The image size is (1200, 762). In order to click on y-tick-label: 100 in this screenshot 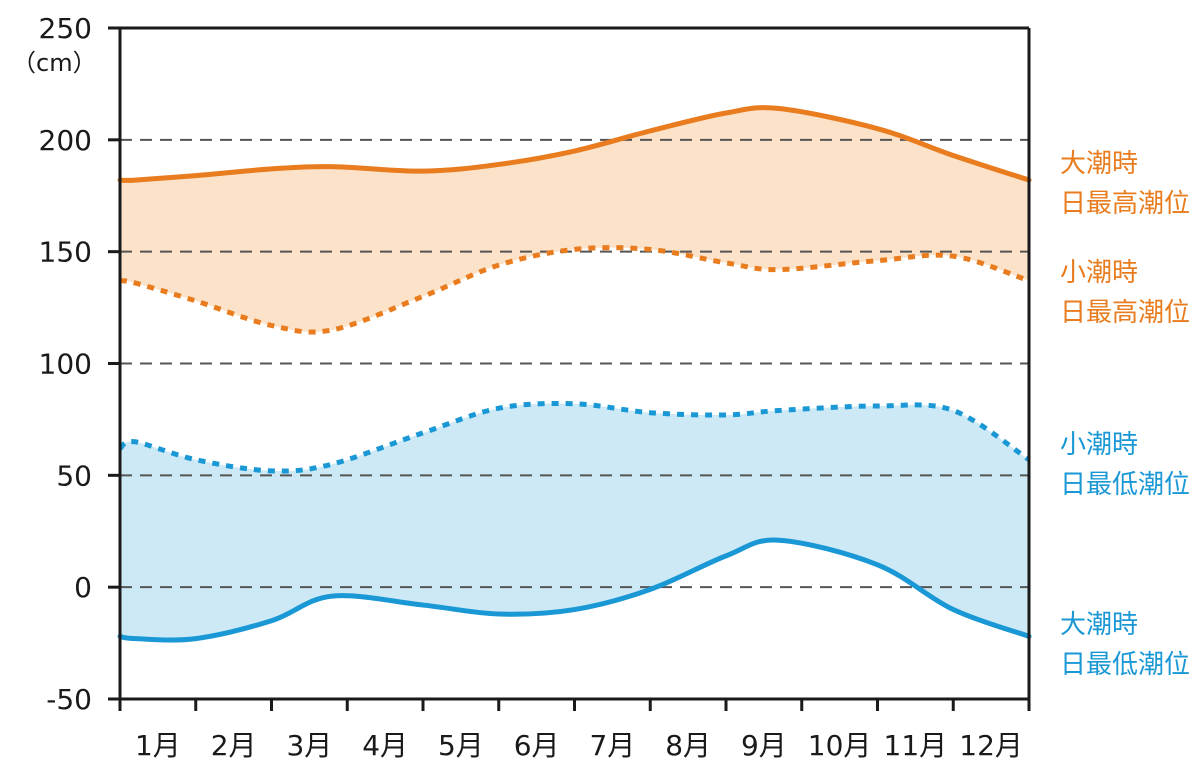, I will do `click(65, 364)`.